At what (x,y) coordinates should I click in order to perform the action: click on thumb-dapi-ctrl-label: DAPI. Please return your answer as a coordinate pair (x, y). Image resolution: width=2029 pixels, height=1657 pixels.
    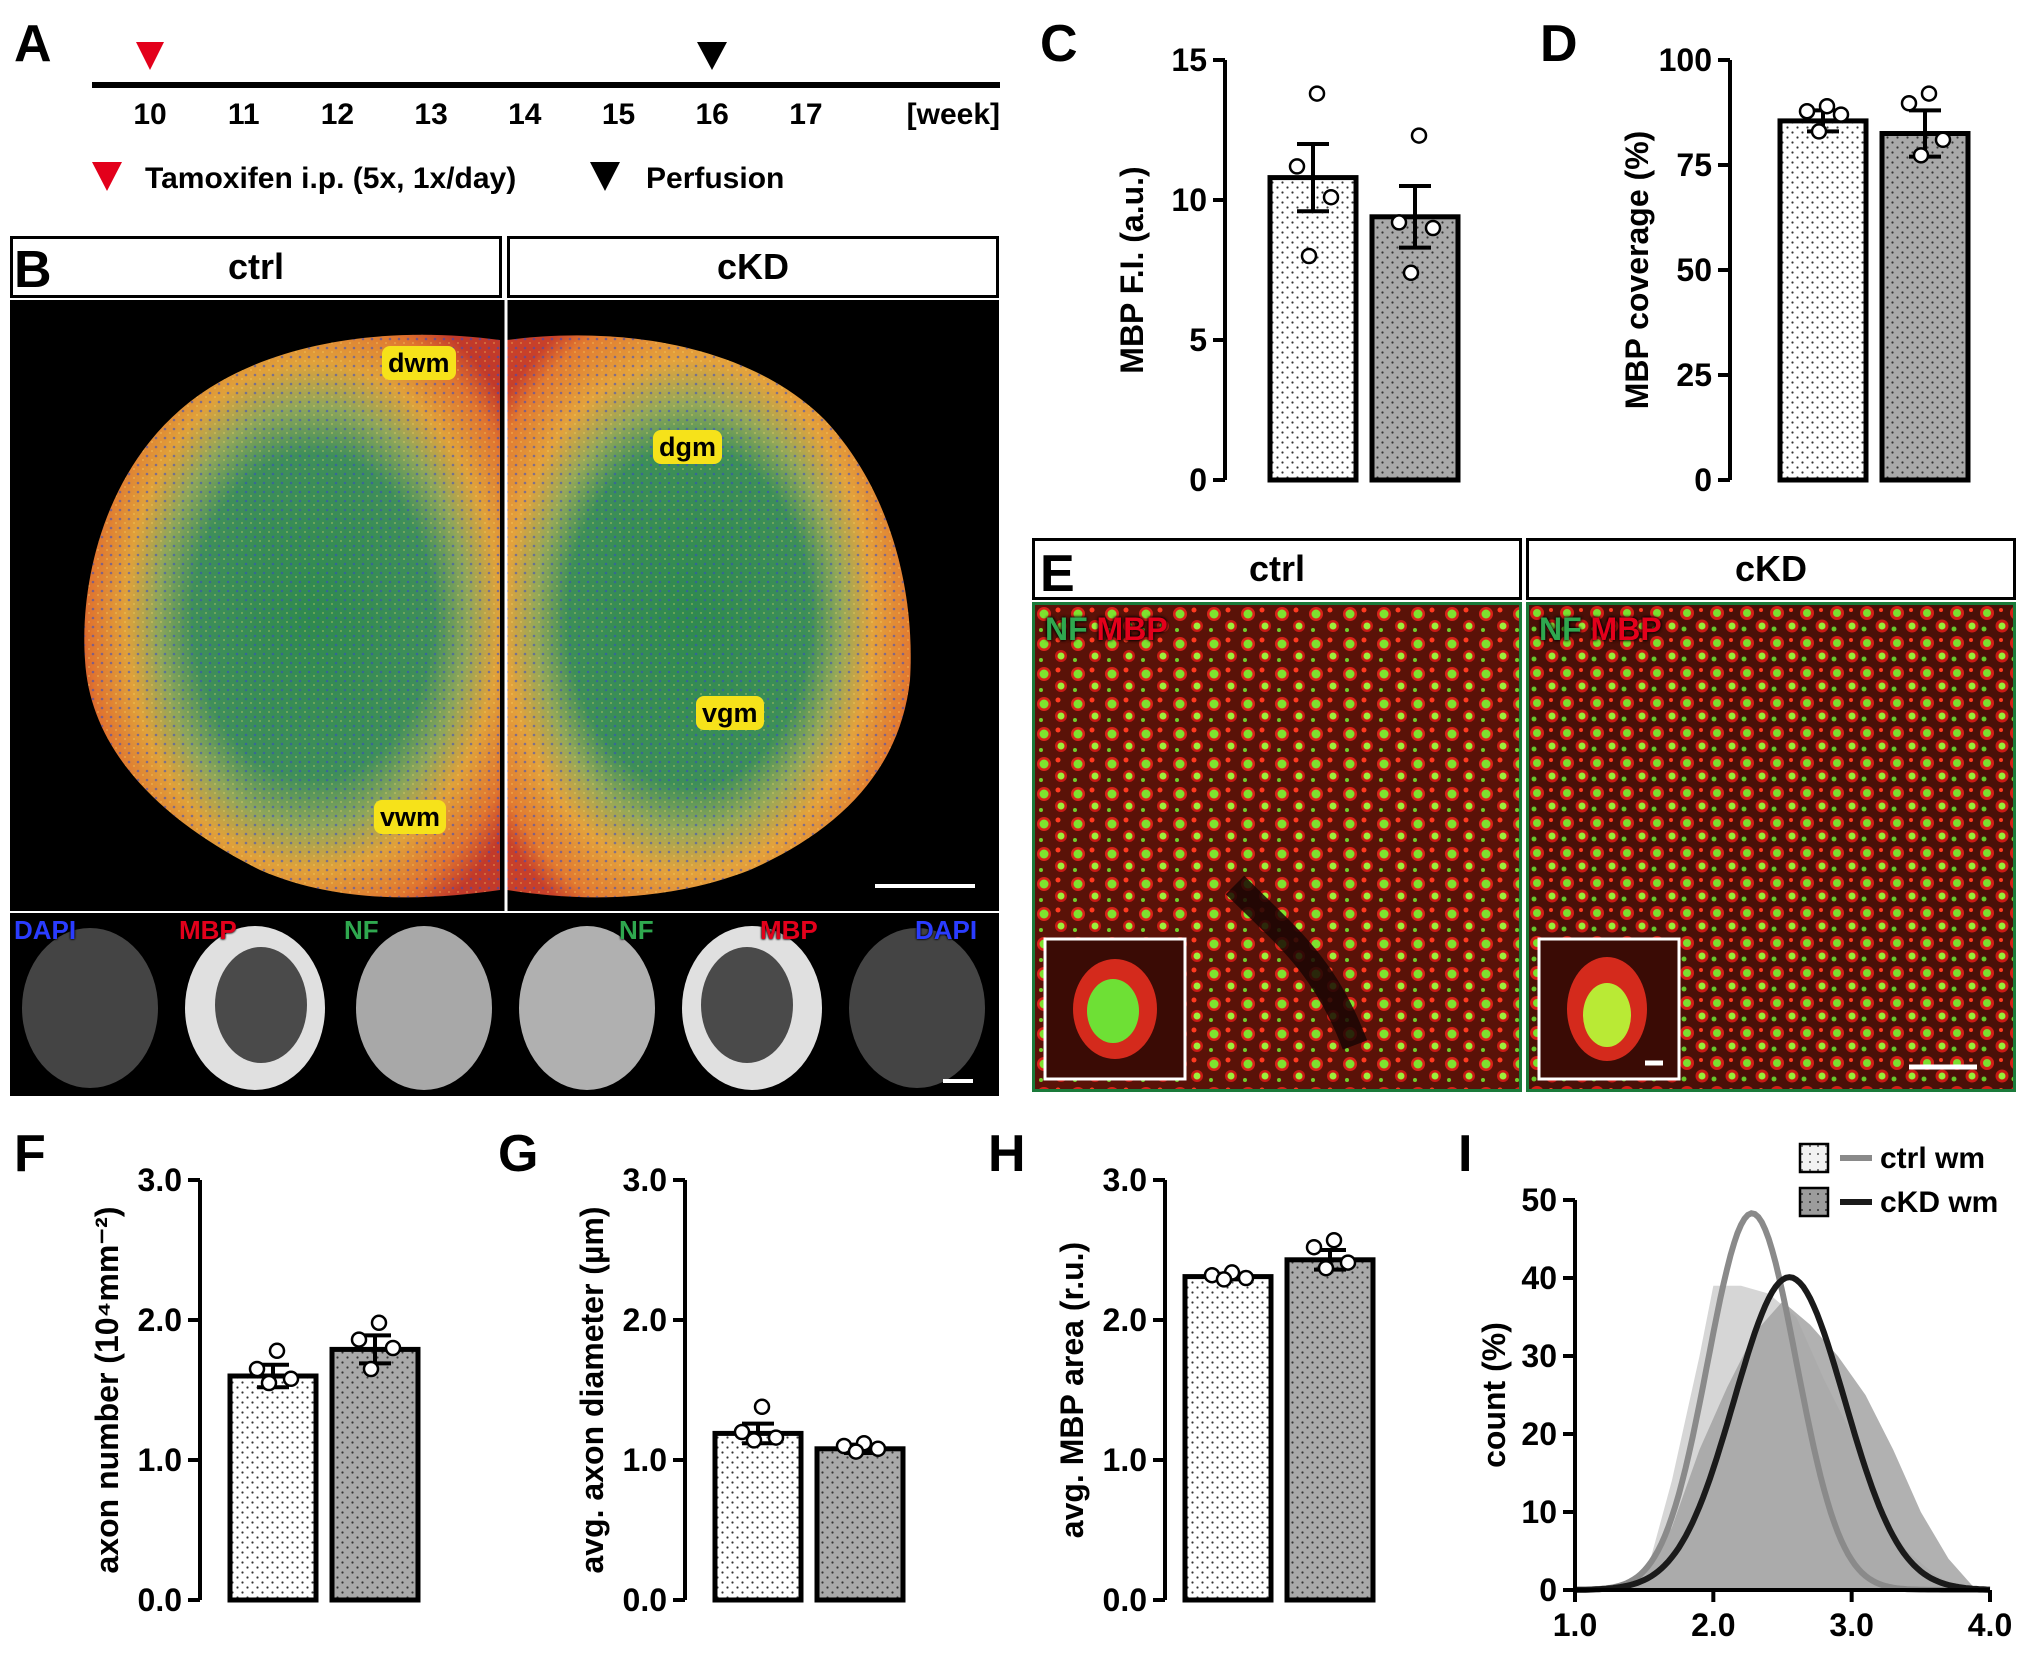
    Looking at the image, I should click on (45, 930).